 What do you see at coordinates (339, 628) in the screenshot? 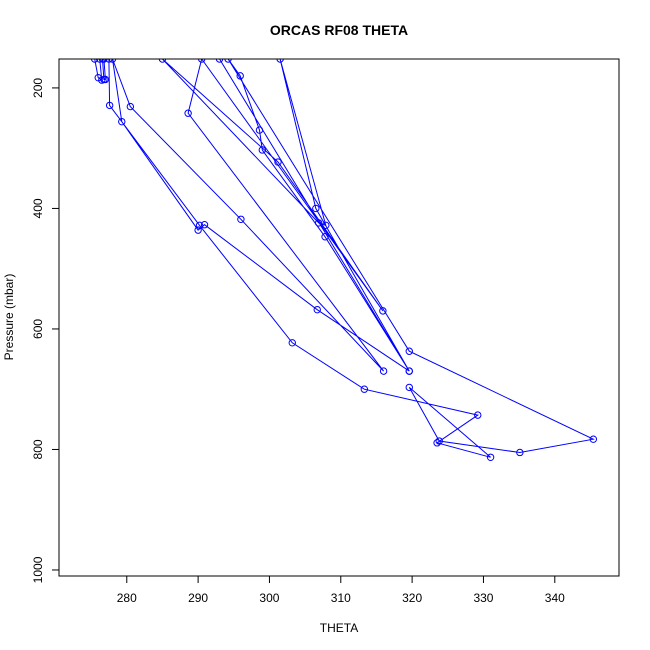
I see `x-axis-label: THETA` at bounding box center [339, 628].